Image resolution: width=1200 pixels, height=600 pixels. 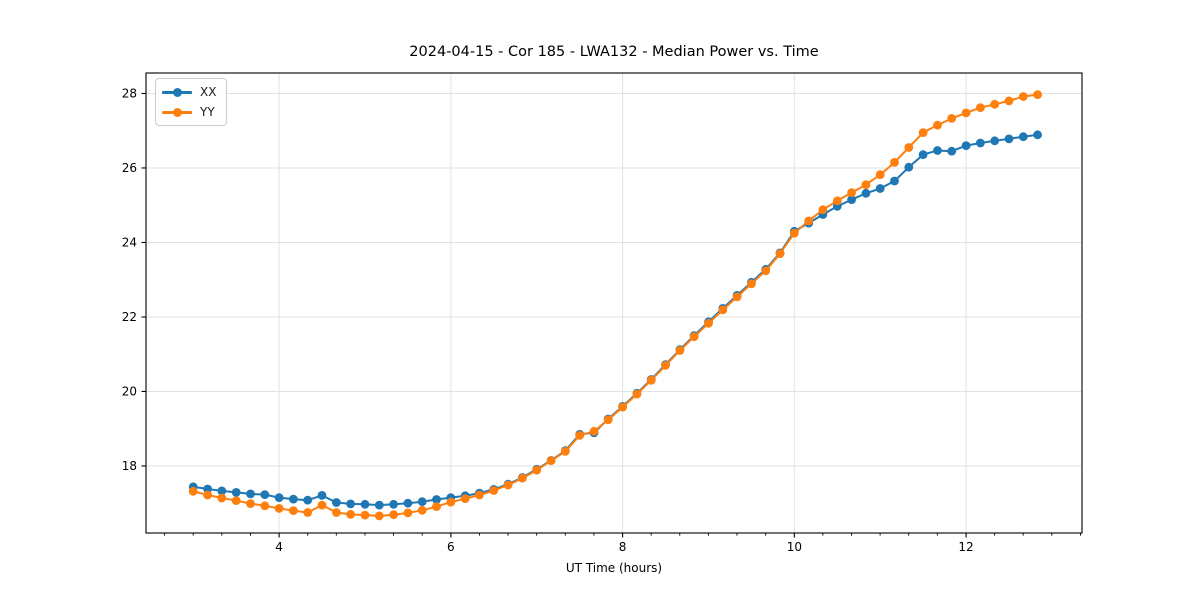 I want to click on y-tick-label: 26, so click(x=129, y=168).